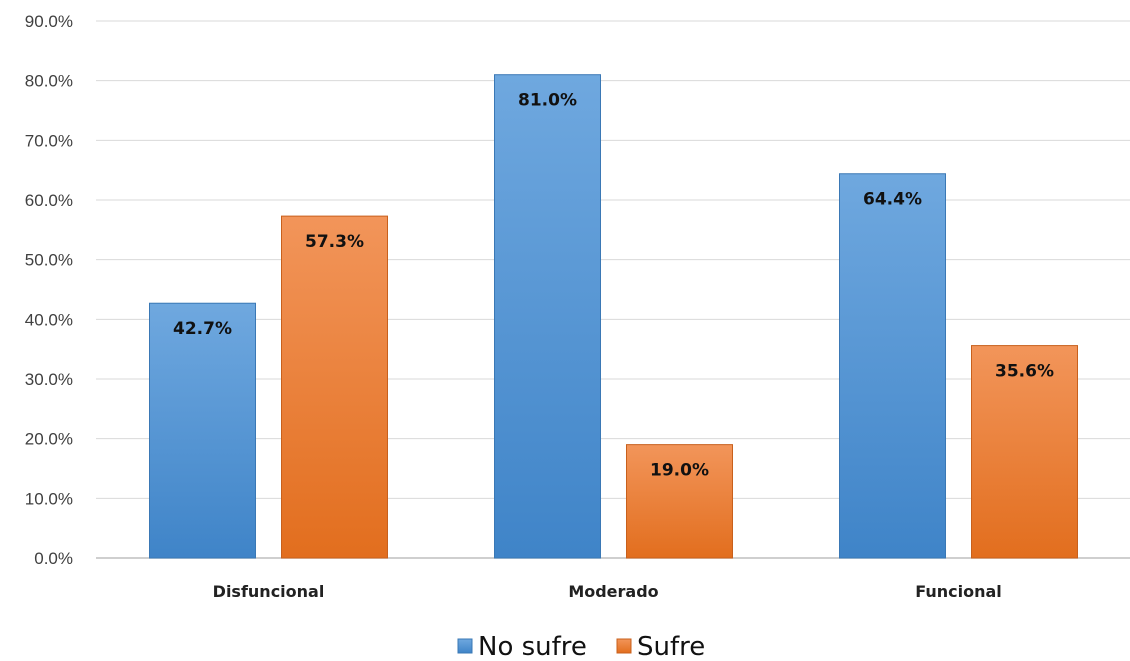  What do you see at coordinates (334, 242) in the screenshot?
I see `data-label: 57.3%` at bounding box center [334, 242].